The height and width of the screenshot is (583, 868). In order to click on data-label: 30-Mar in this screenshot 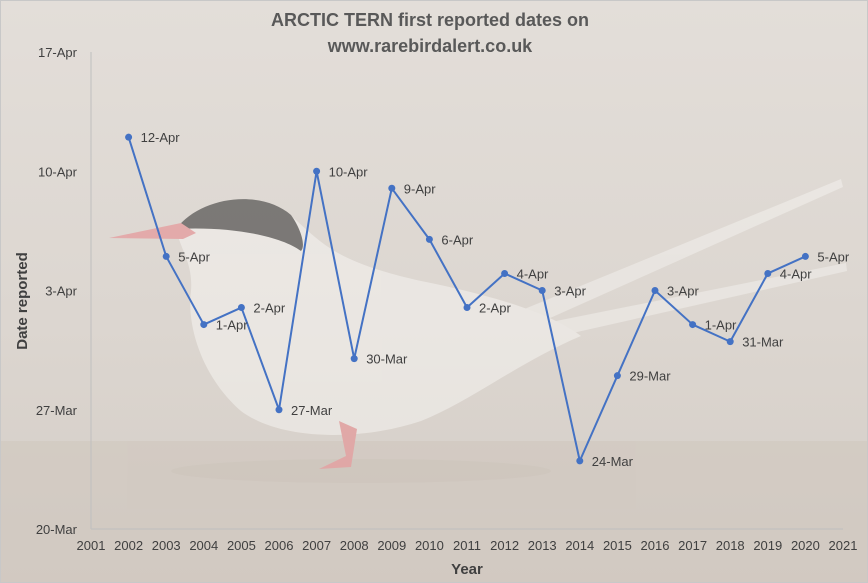, I will do `click(387, 359)`.